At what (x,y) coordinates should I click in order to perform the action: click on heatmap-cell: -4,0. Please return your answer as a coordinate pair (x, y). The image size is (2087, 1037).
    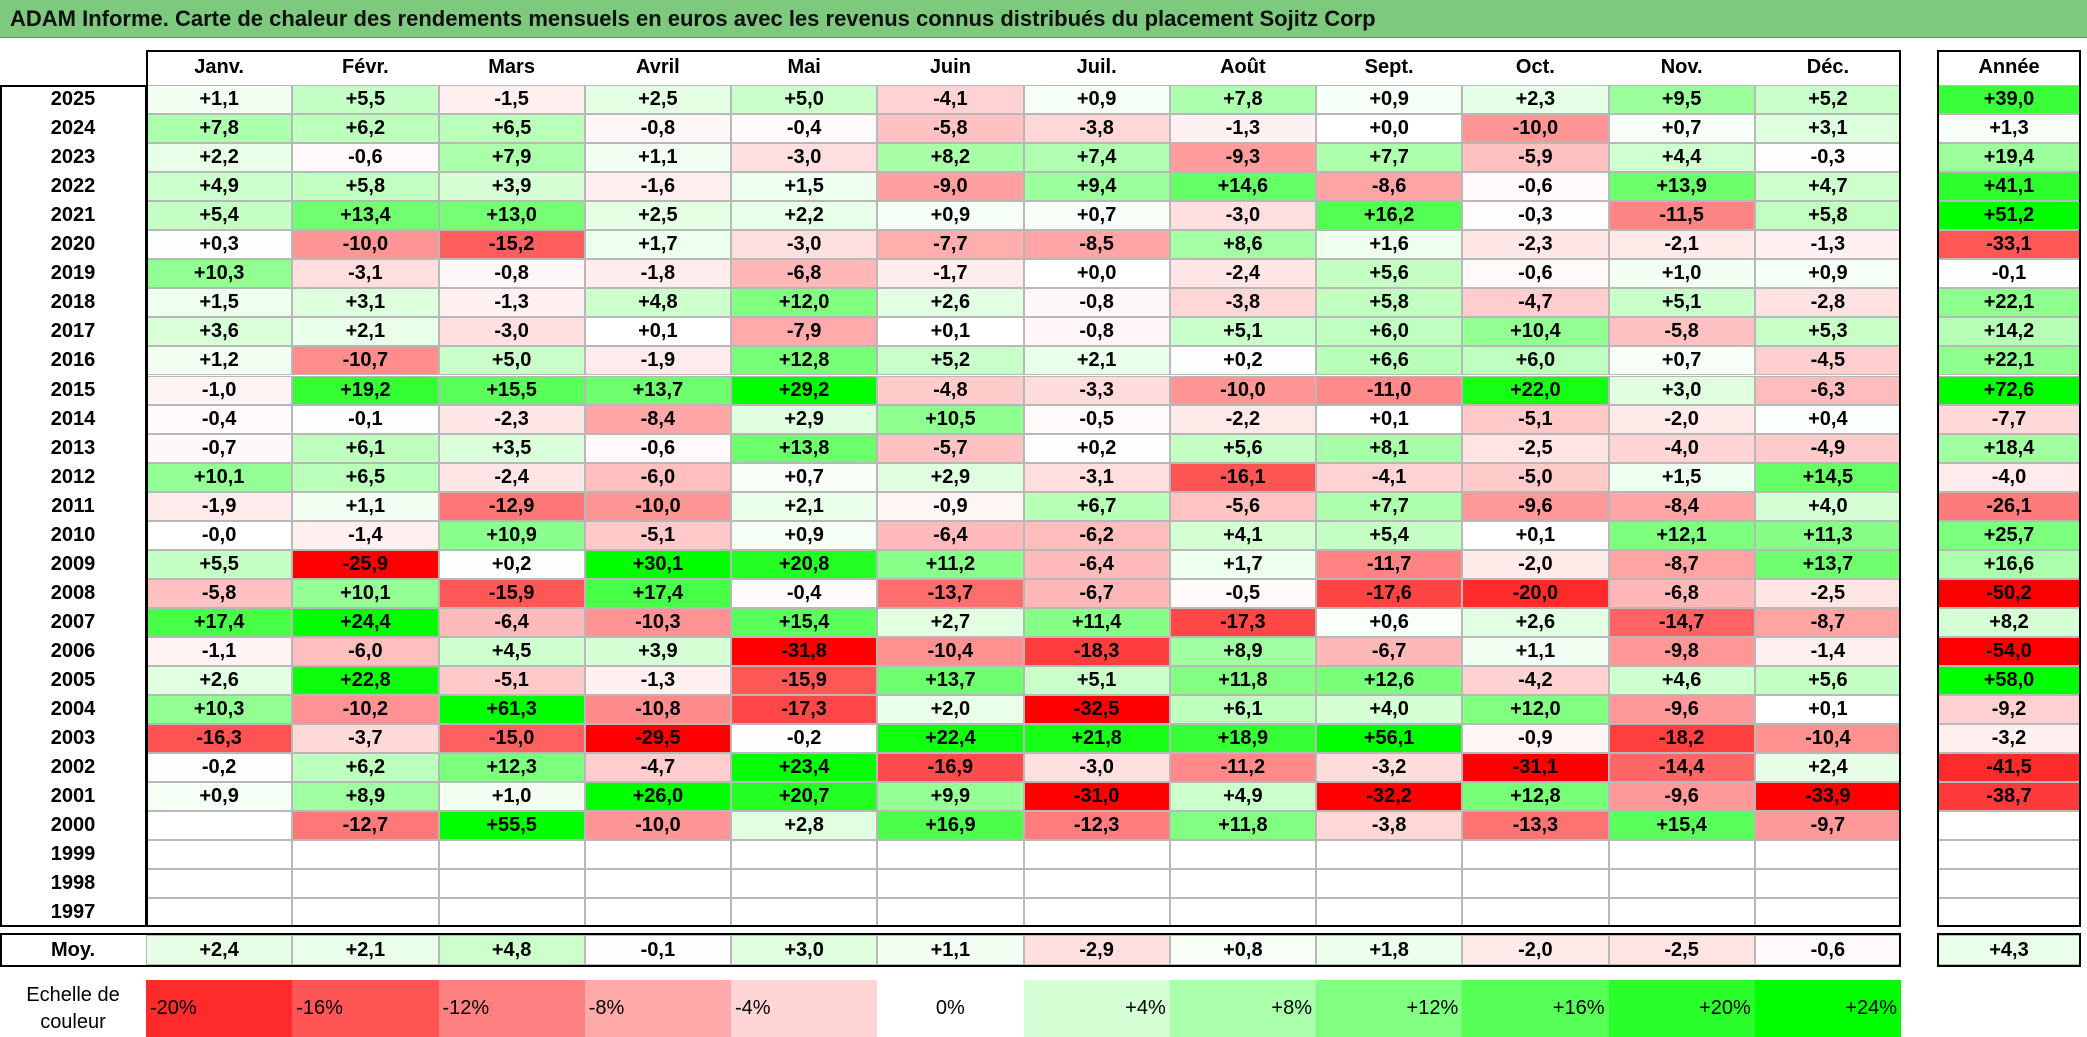
    Looking at the image, I should click on (1681, 448).